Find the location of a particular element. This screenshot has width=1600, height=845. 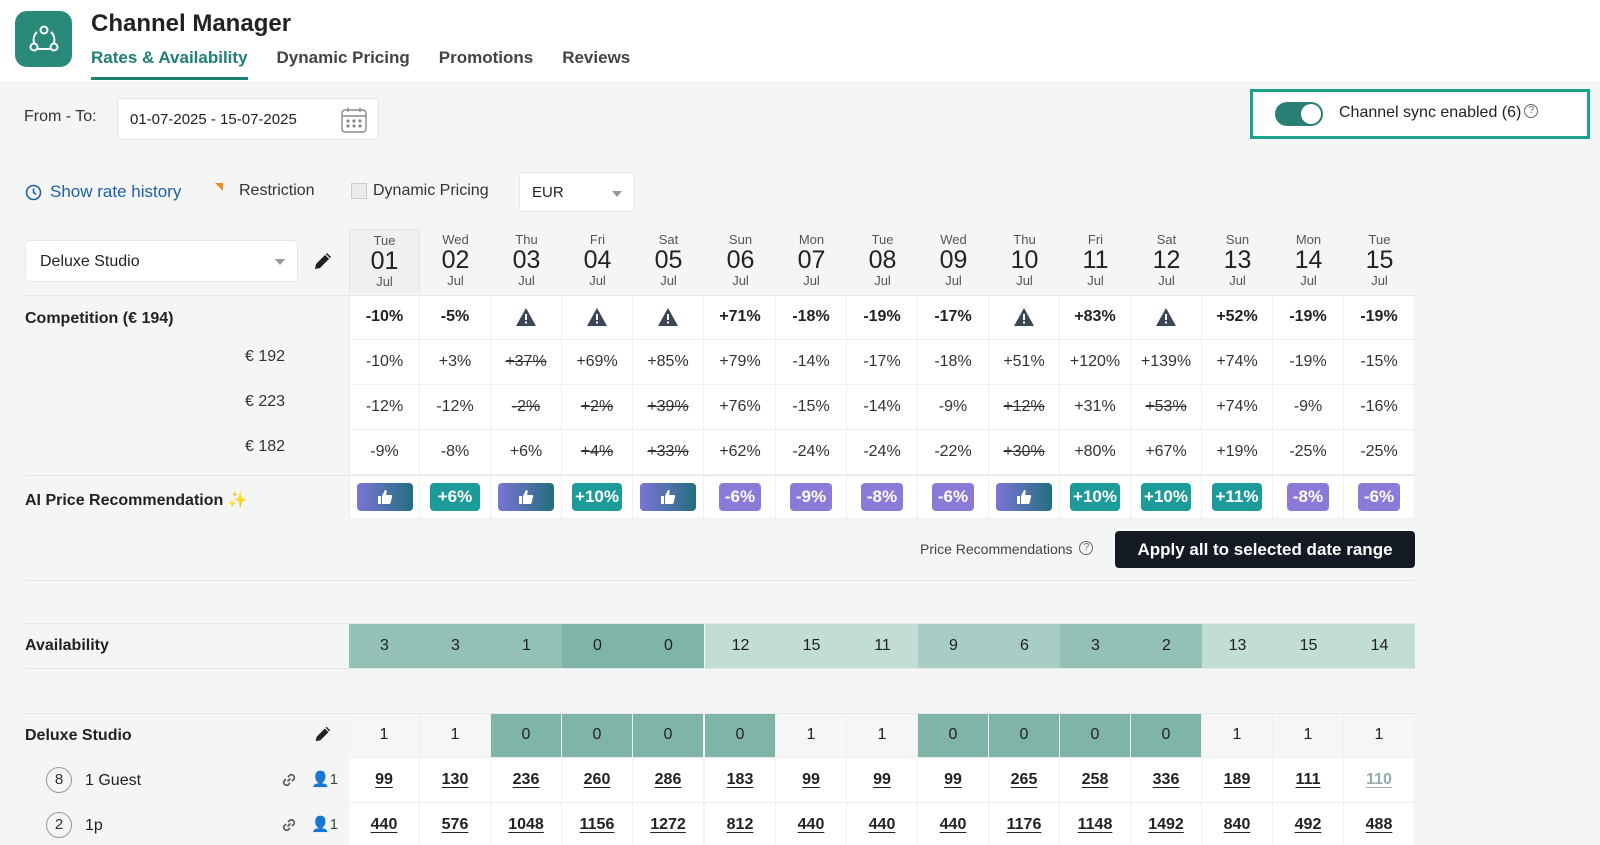

tab-rates-availability: Rates & Availability is located at coordinates (169, 64).